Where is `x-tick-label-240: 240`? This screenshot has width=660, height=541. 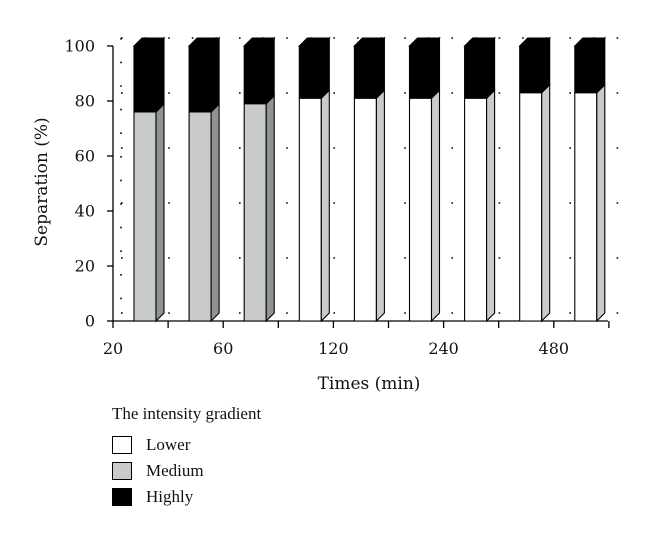
x-tick-label-240: 240 is located at coordinates (443, 348).